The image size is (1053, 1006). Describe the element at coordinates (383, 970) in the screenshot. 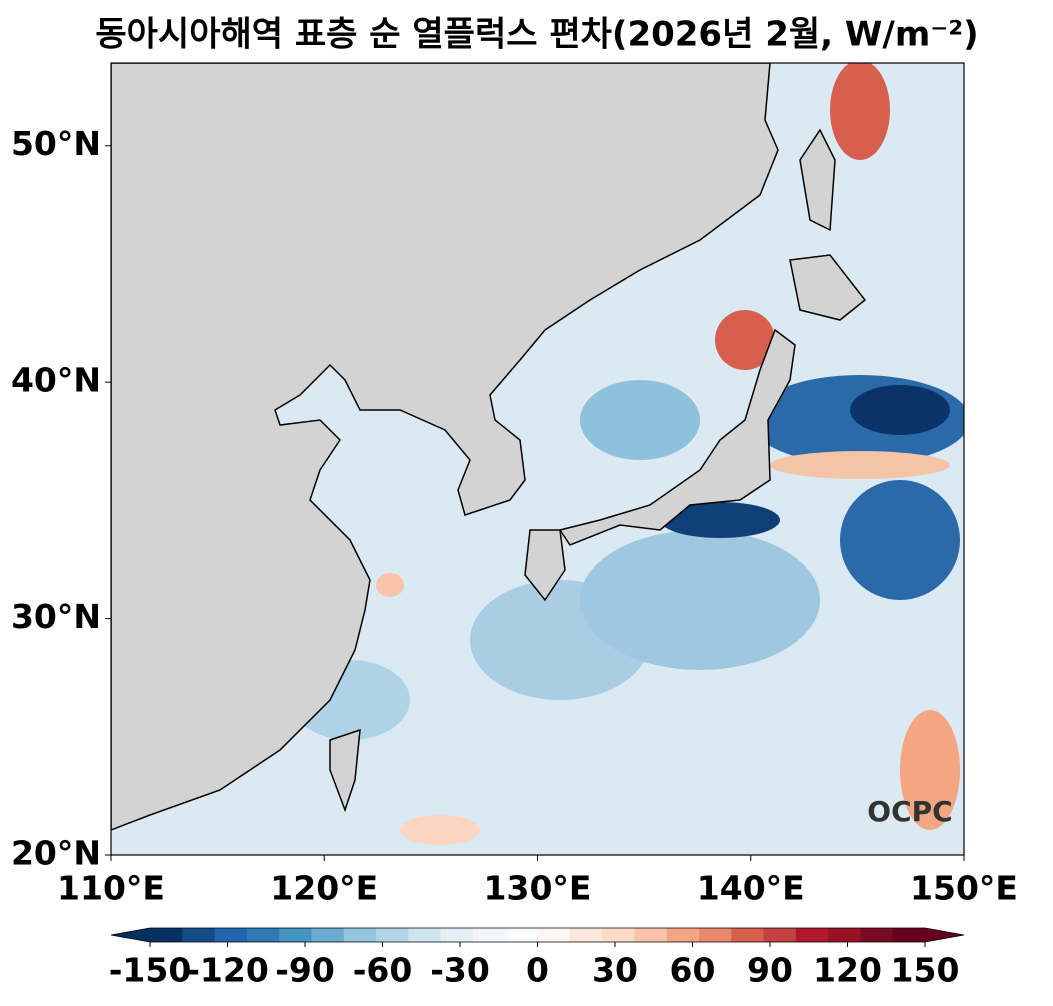

I see `colorbar-tick-label: -60` at that location.